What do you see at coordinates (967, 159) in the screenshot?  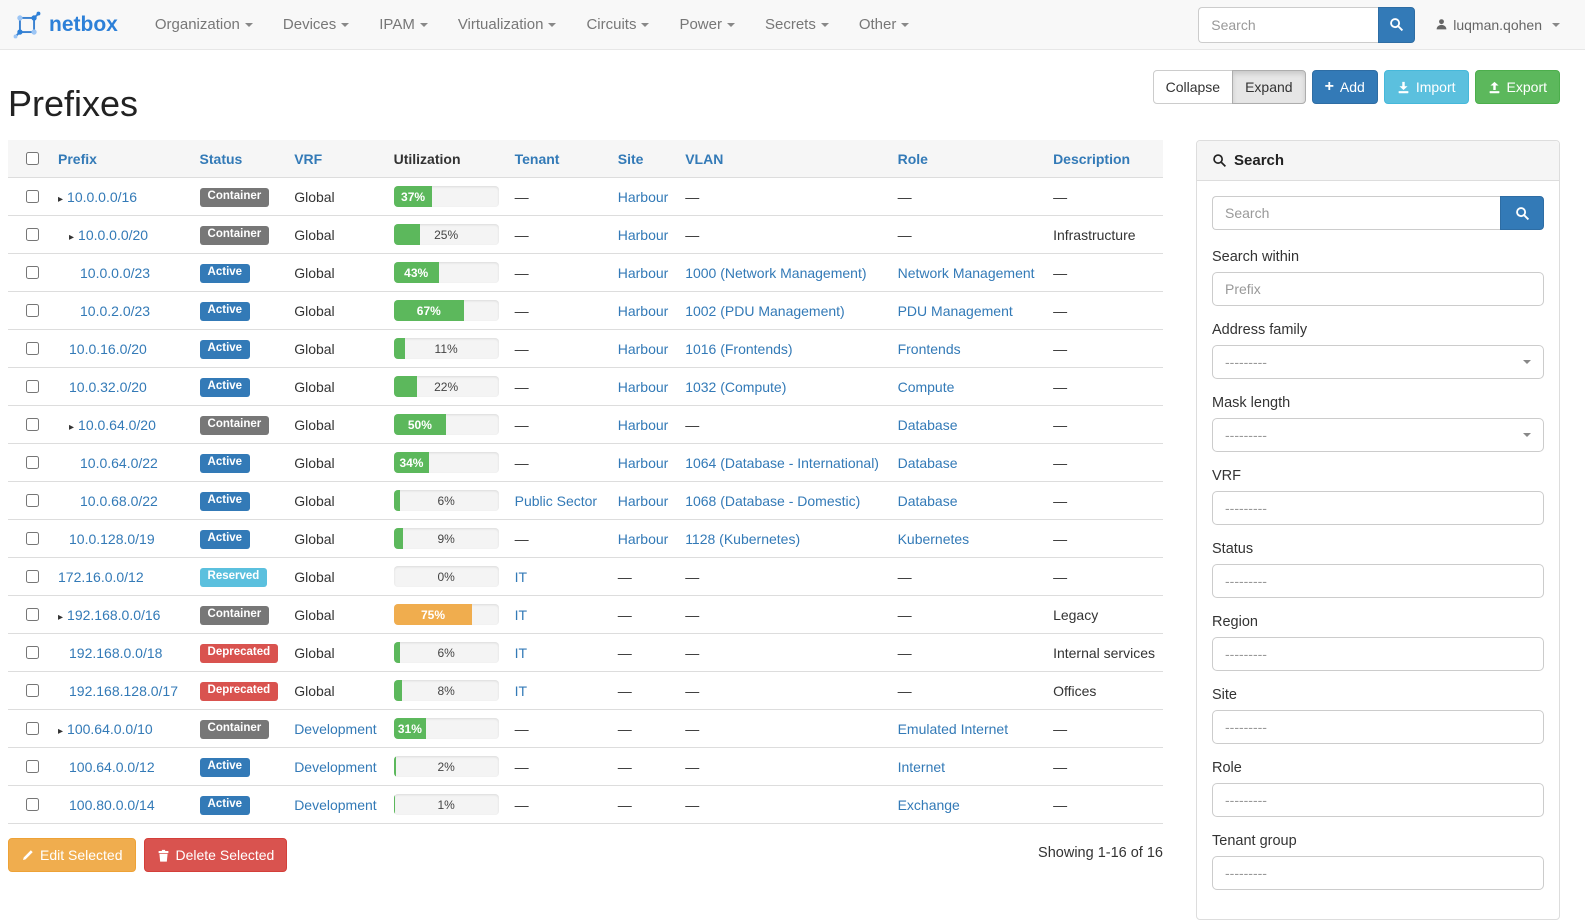 I see `column-header-role: Role` at bounding box center [967, 159].